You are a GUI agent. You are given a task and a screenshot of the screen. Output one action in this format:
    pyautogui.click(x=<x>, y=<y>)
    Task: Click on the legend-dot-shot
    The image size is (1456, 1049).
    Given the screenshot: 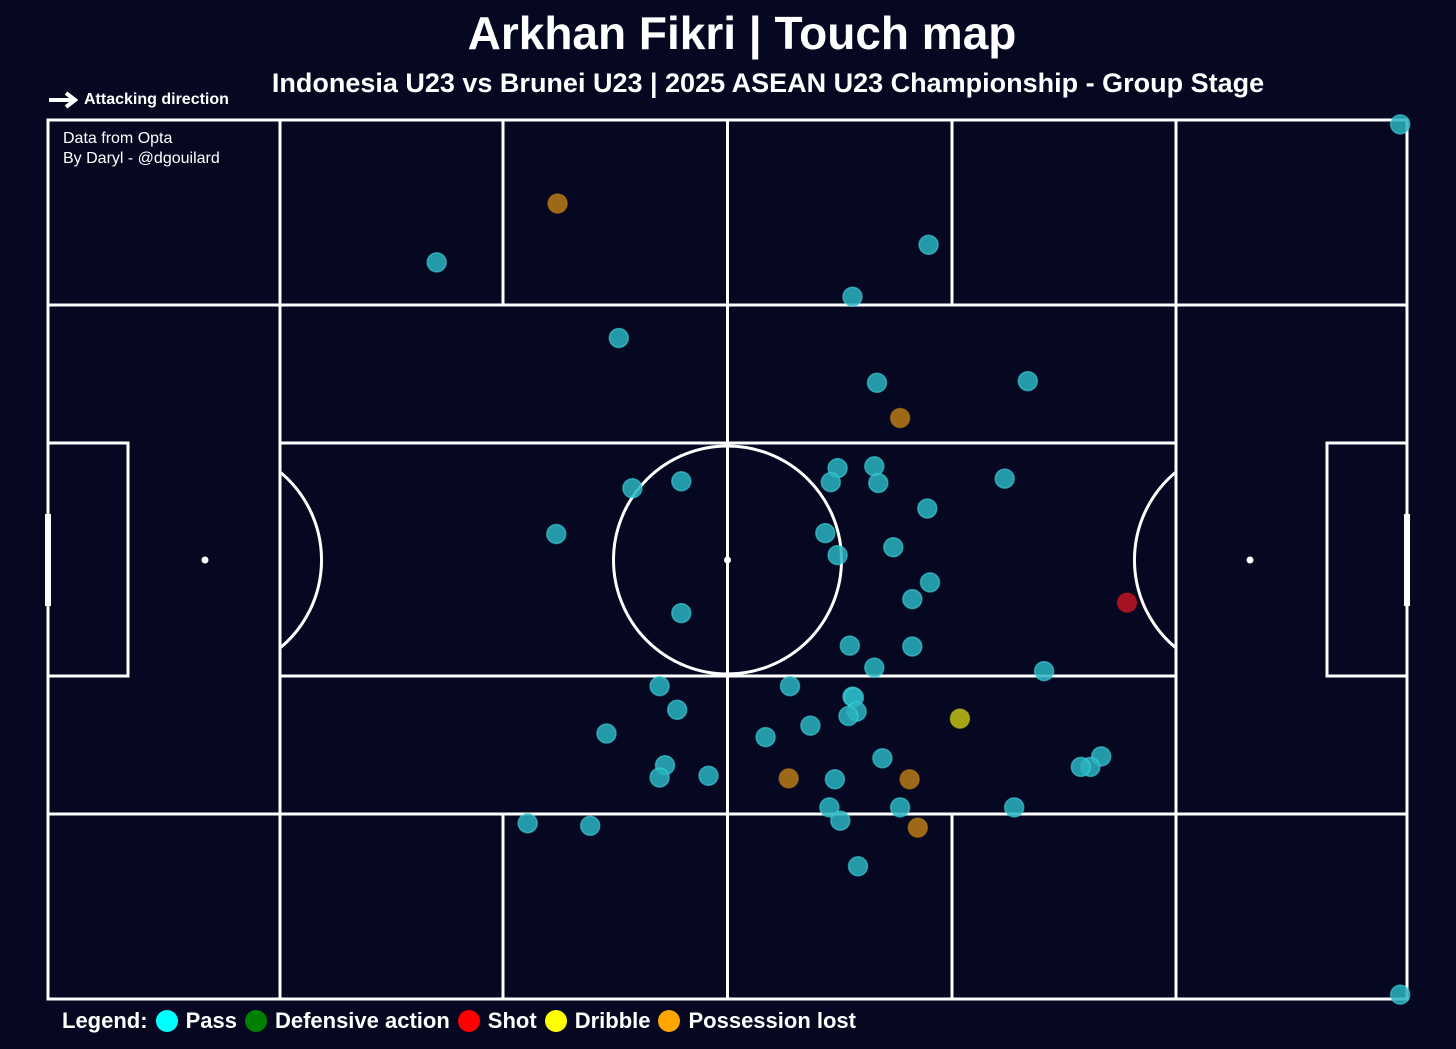 What is the action you would take?
    pyautogui.click(x=468, y=1021)
    